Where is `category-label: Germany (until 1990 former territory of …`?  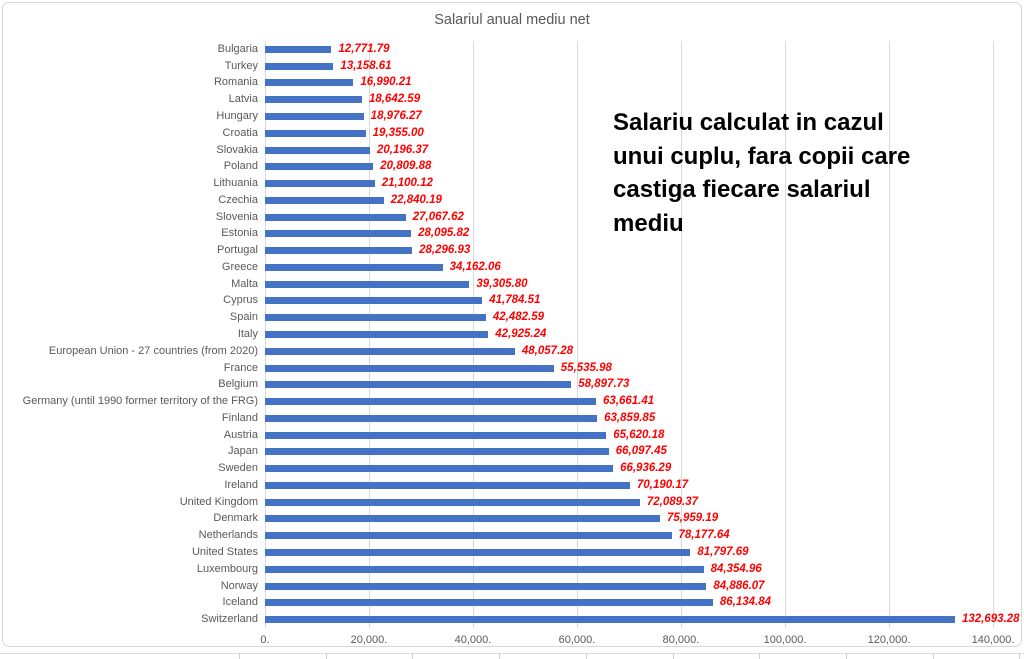 category-label: Germany (until 1990 former territory of … is located at coordinates (140, 401).